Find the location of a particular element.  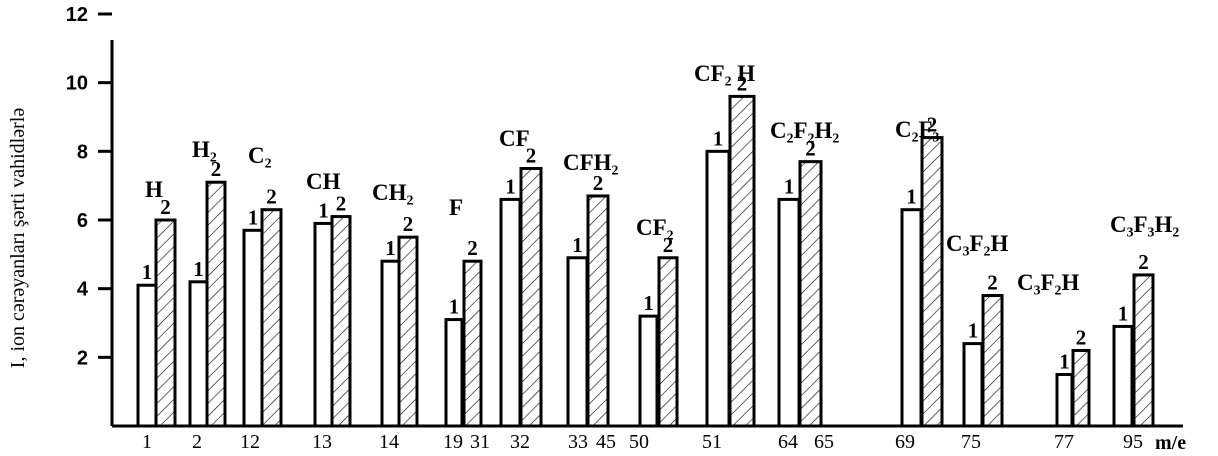

y-axis-label: I, ion cərəyanları şərti vahidlərlə is located at coordinates (18, 238).